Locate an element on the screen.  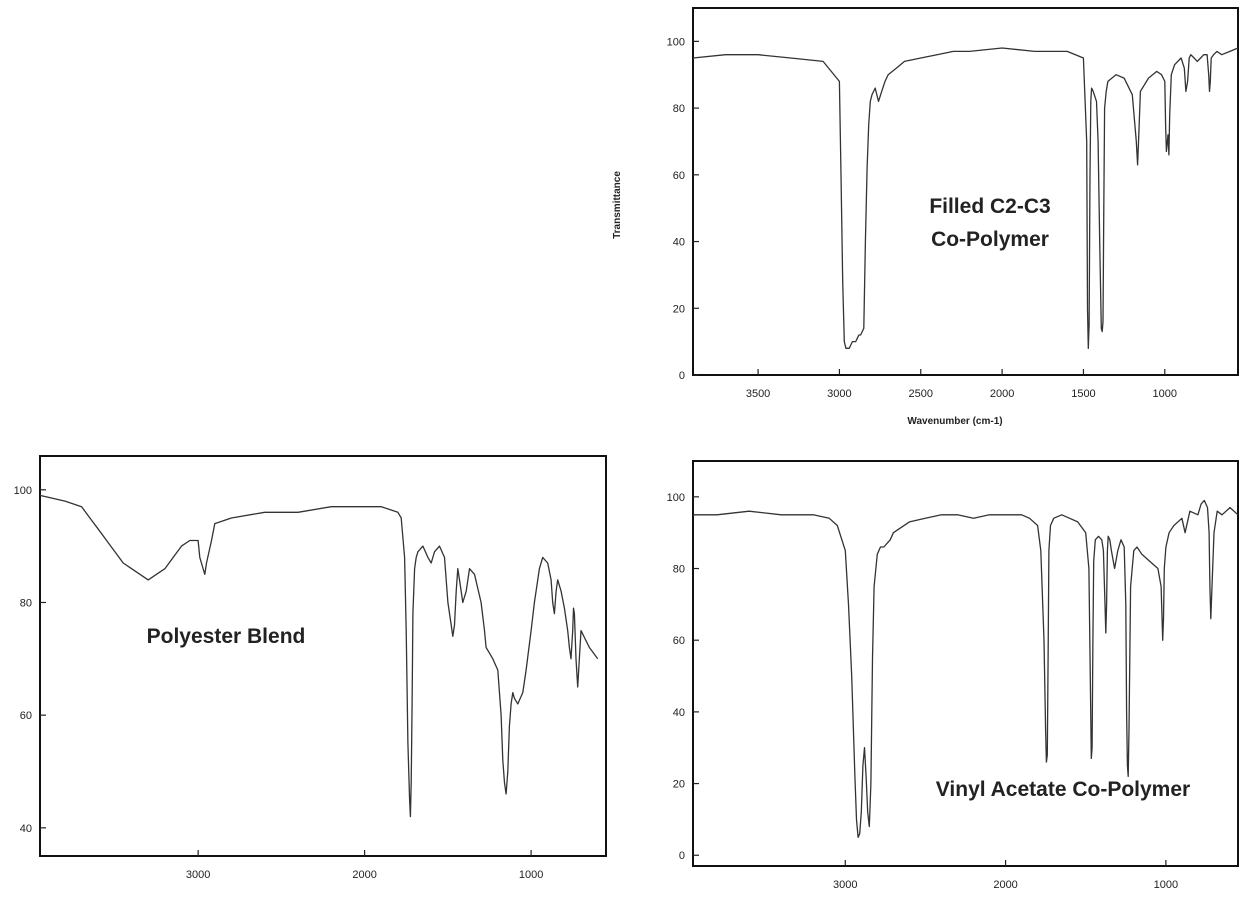
x-tick-label: 1500 is located at coordinates (1083, 394).